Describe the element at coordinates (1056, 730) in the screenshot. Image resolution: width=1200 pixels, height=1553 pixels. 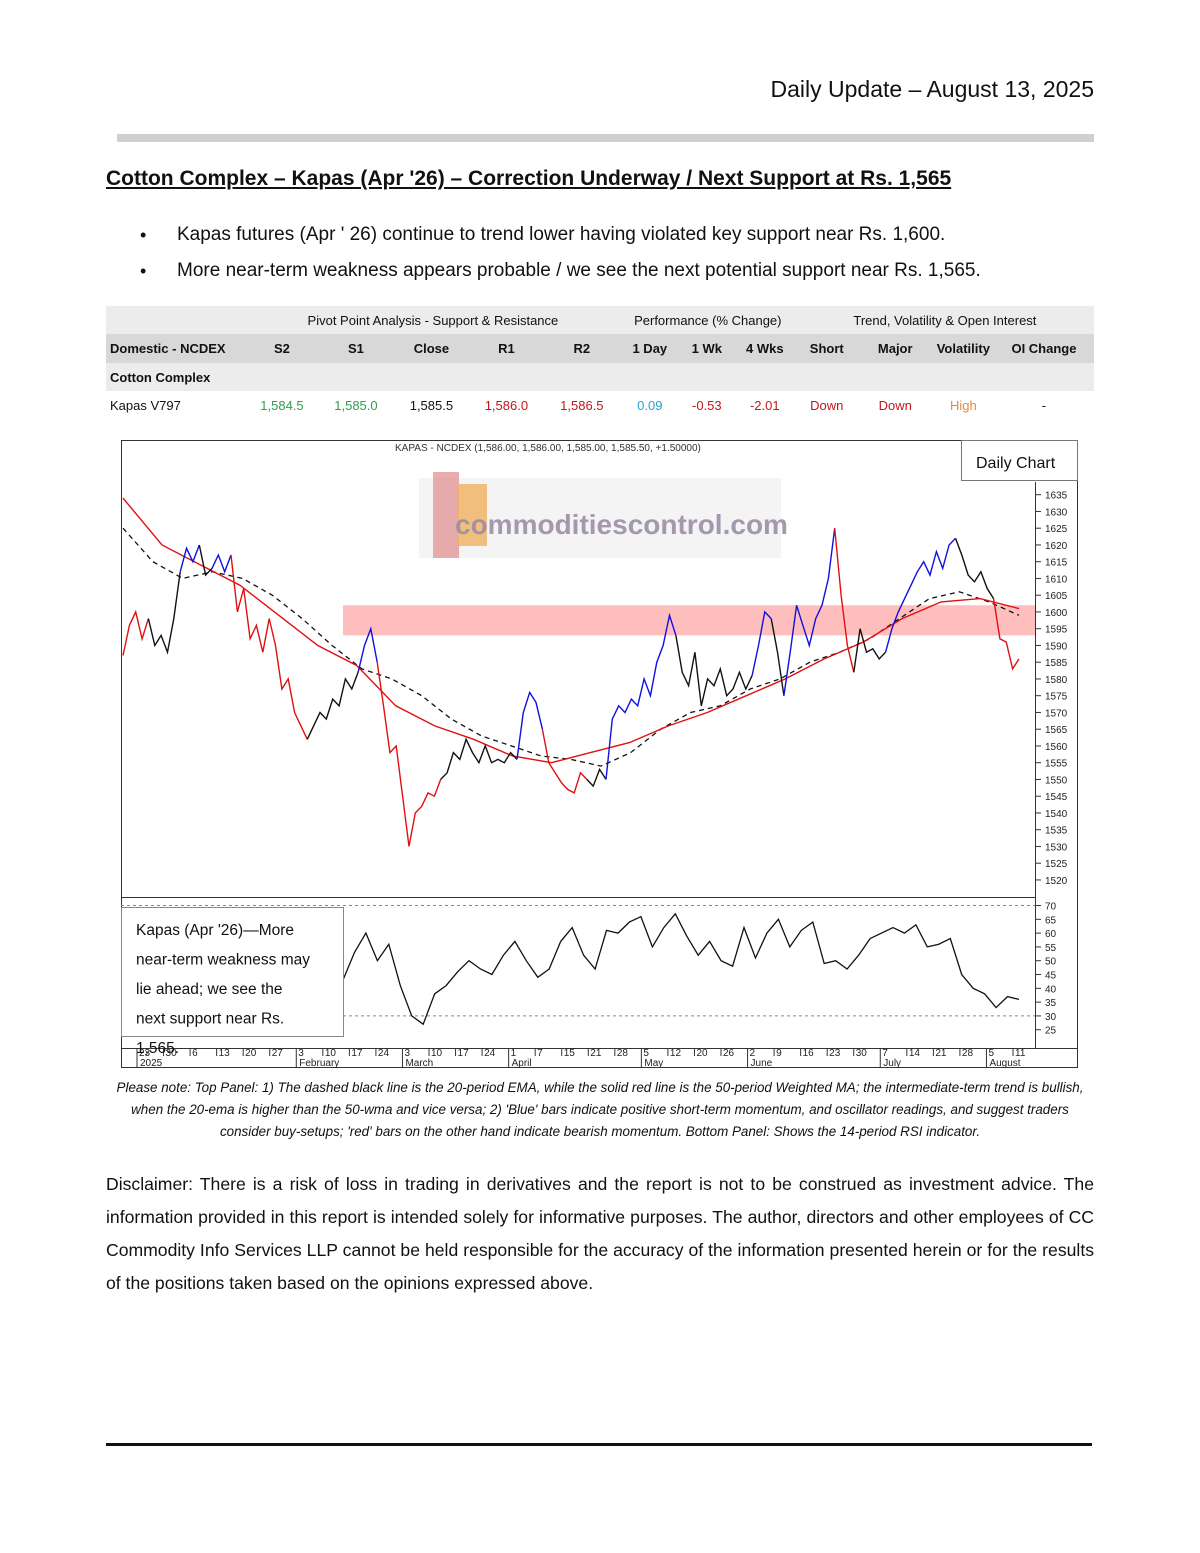
I see `price-tick-label: 1565` at that location.